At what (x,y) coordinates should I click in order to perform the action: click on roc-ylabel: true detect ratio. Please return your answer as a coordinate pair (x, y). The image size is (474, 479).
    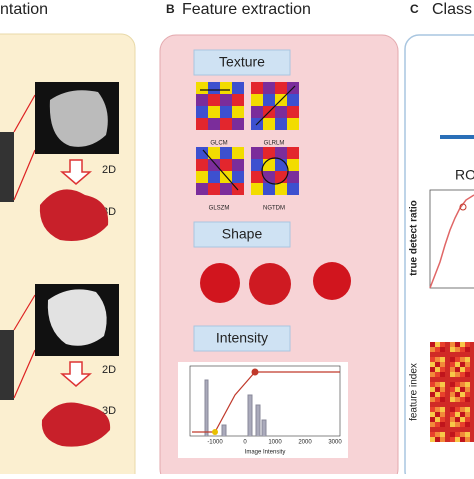
    Looking at the image, I should click on (414, 238).